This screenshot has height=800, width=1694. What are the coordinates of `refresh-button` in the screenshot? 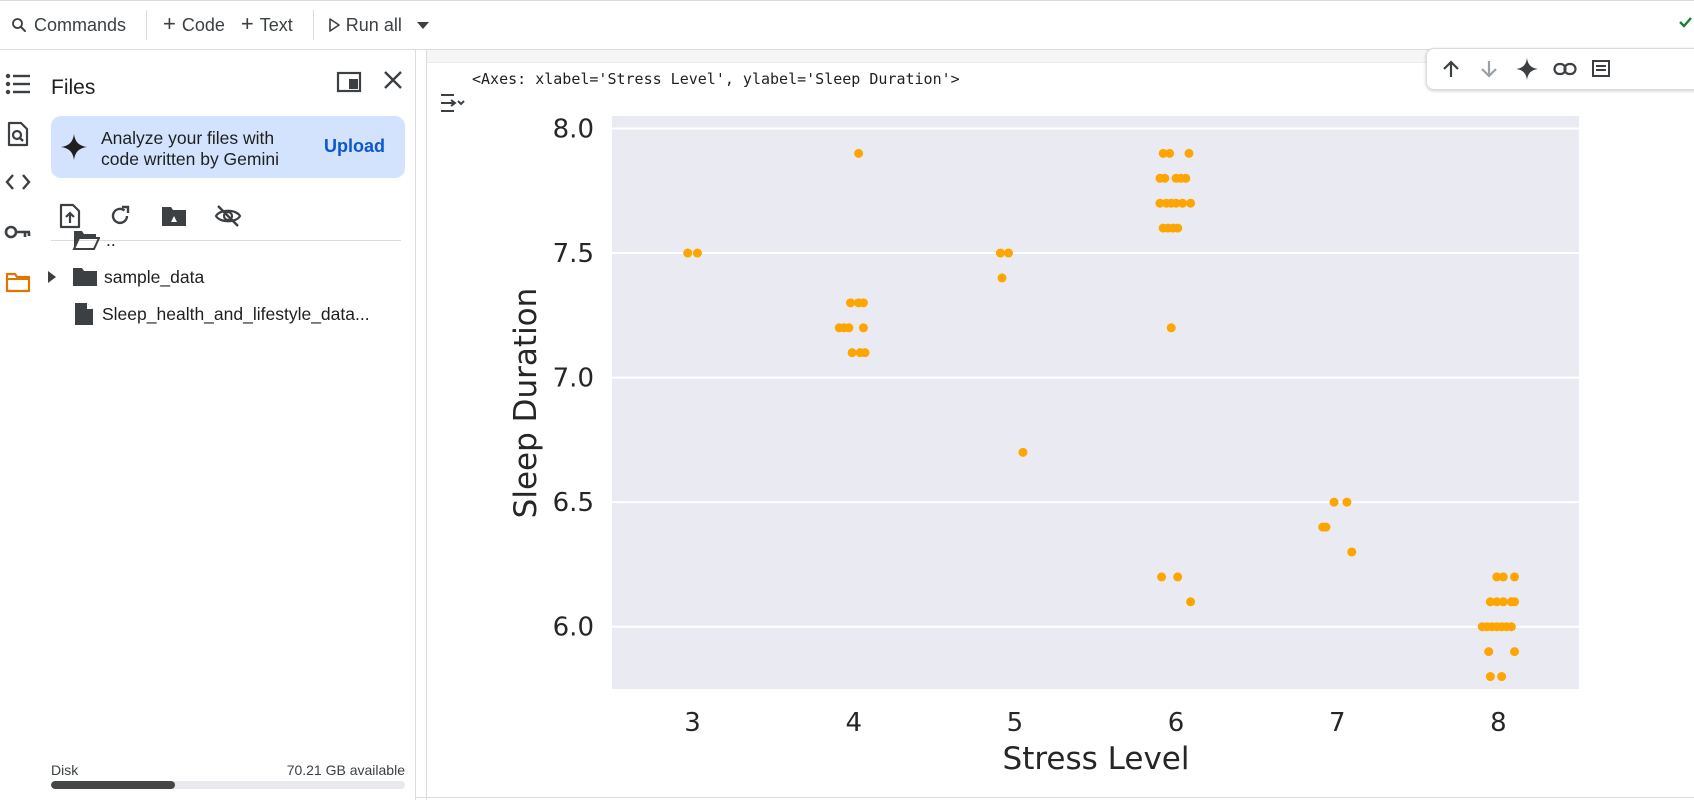 It's located at (120, 216).